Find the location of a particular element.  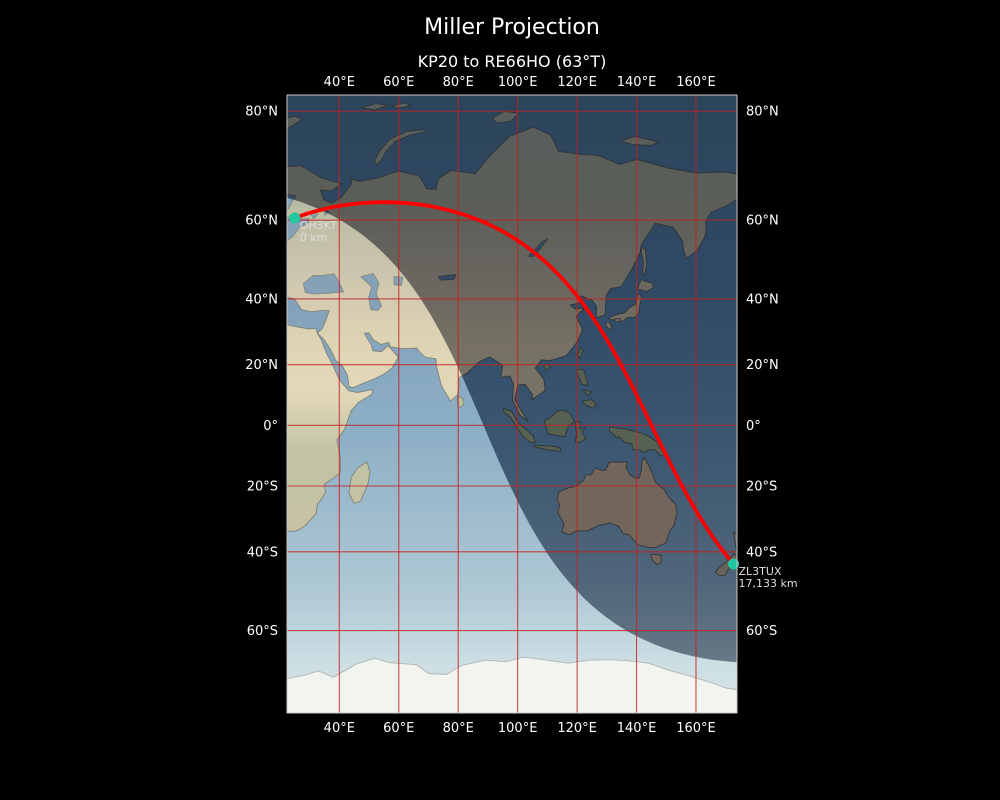

land-severnaya-zemlya is located at coordinates (505, 117).